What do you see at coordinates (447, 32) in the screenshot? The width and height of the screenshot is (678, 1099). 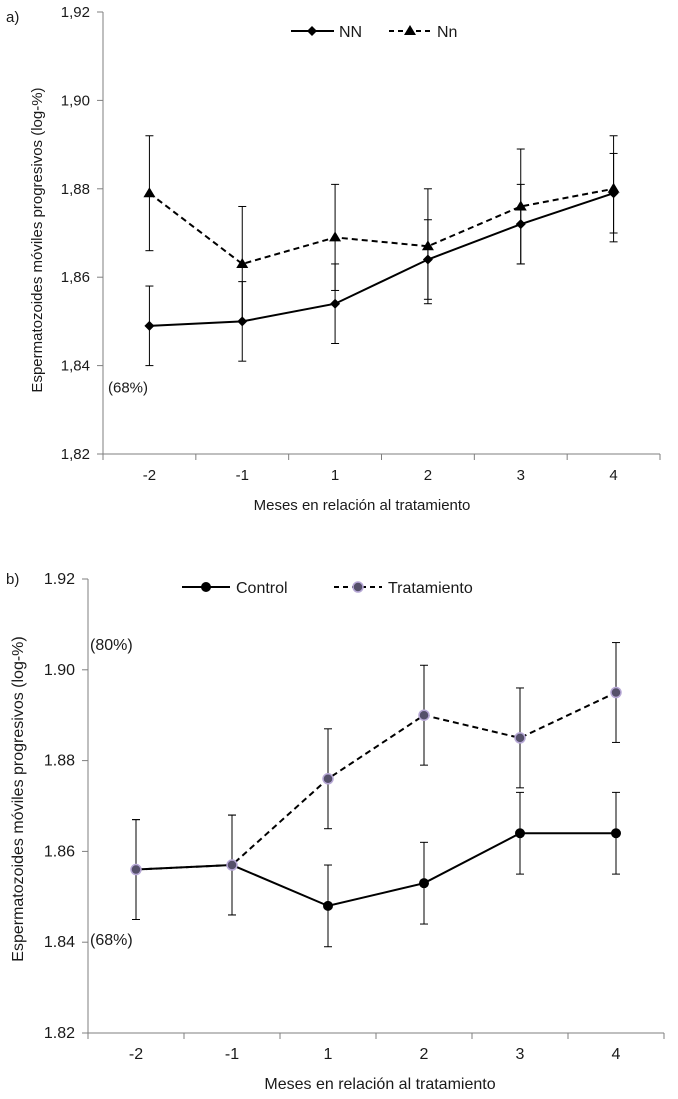 I see `legend-nn2-label: Nn` at bounding box center [447, 32].